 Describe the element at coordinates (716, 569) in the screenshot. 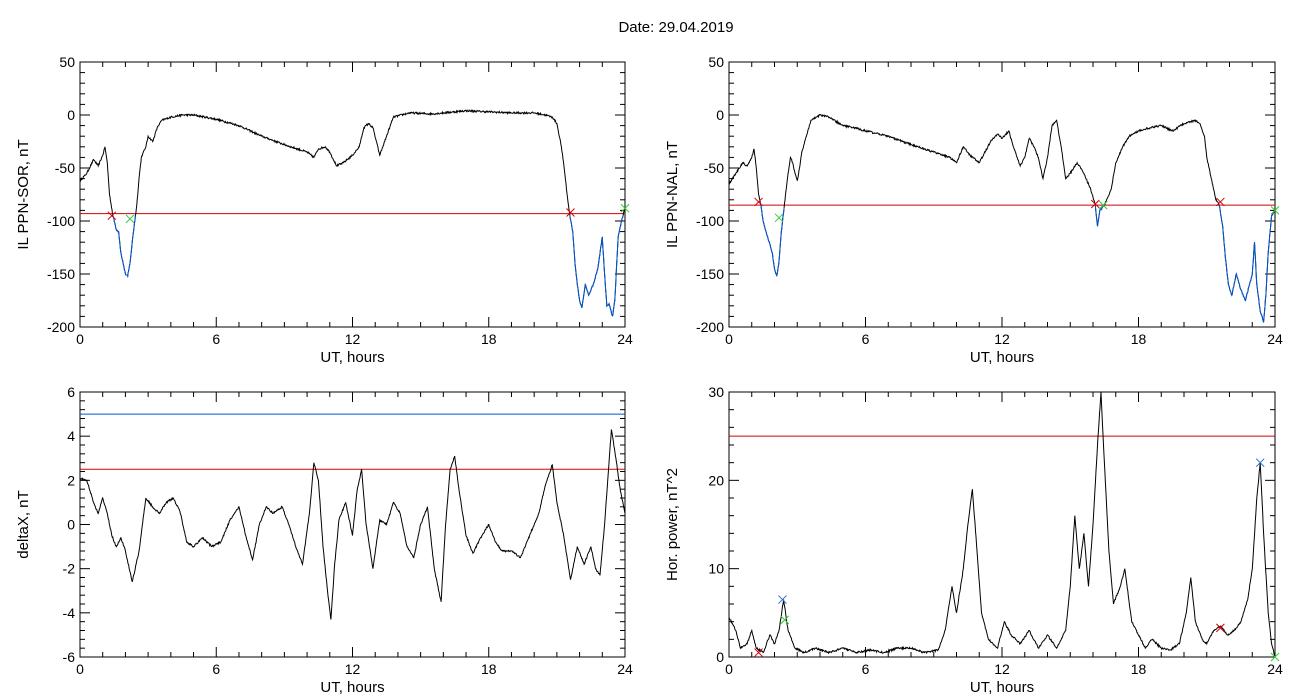

I see `y-tick-label: 10` at that location.